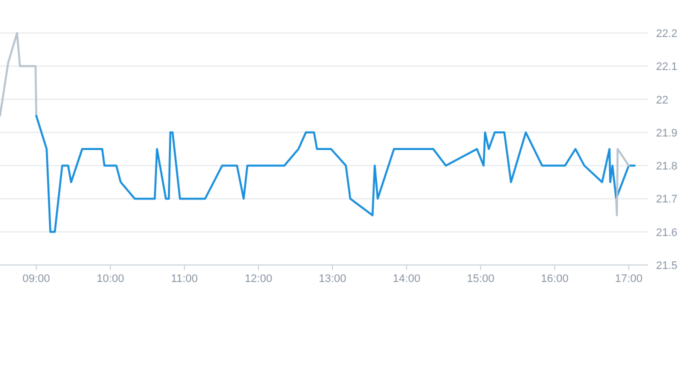 This screenshot has width=693, height=365. Describe the element at coordinates (480, 279) in the screenshot. I see `x-tick-label: 15:00` at that location.